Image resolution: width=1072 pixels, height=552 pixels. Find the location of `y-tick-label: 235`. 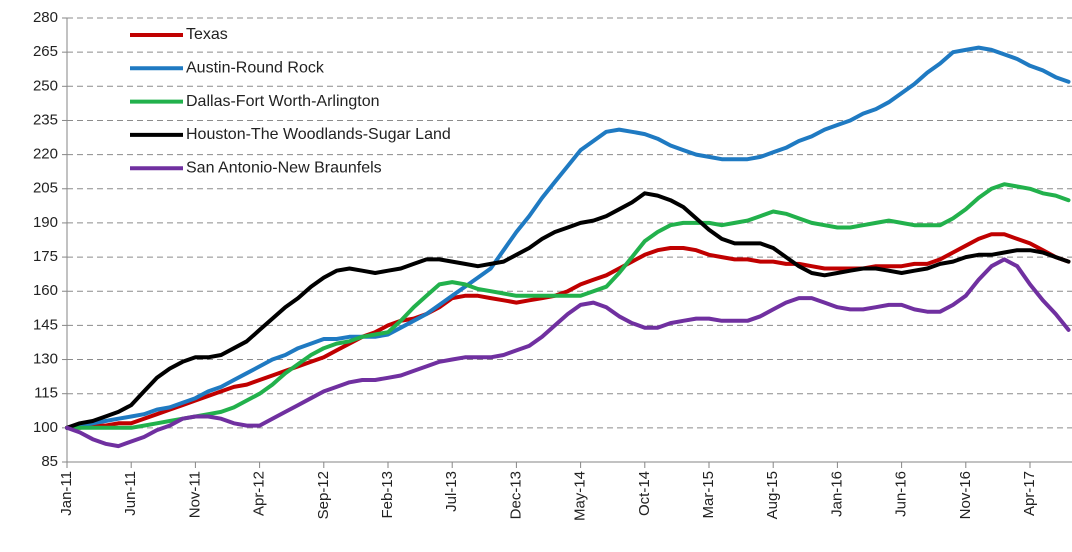

y-tick-label: 235 is located at coordinates (45, 119).